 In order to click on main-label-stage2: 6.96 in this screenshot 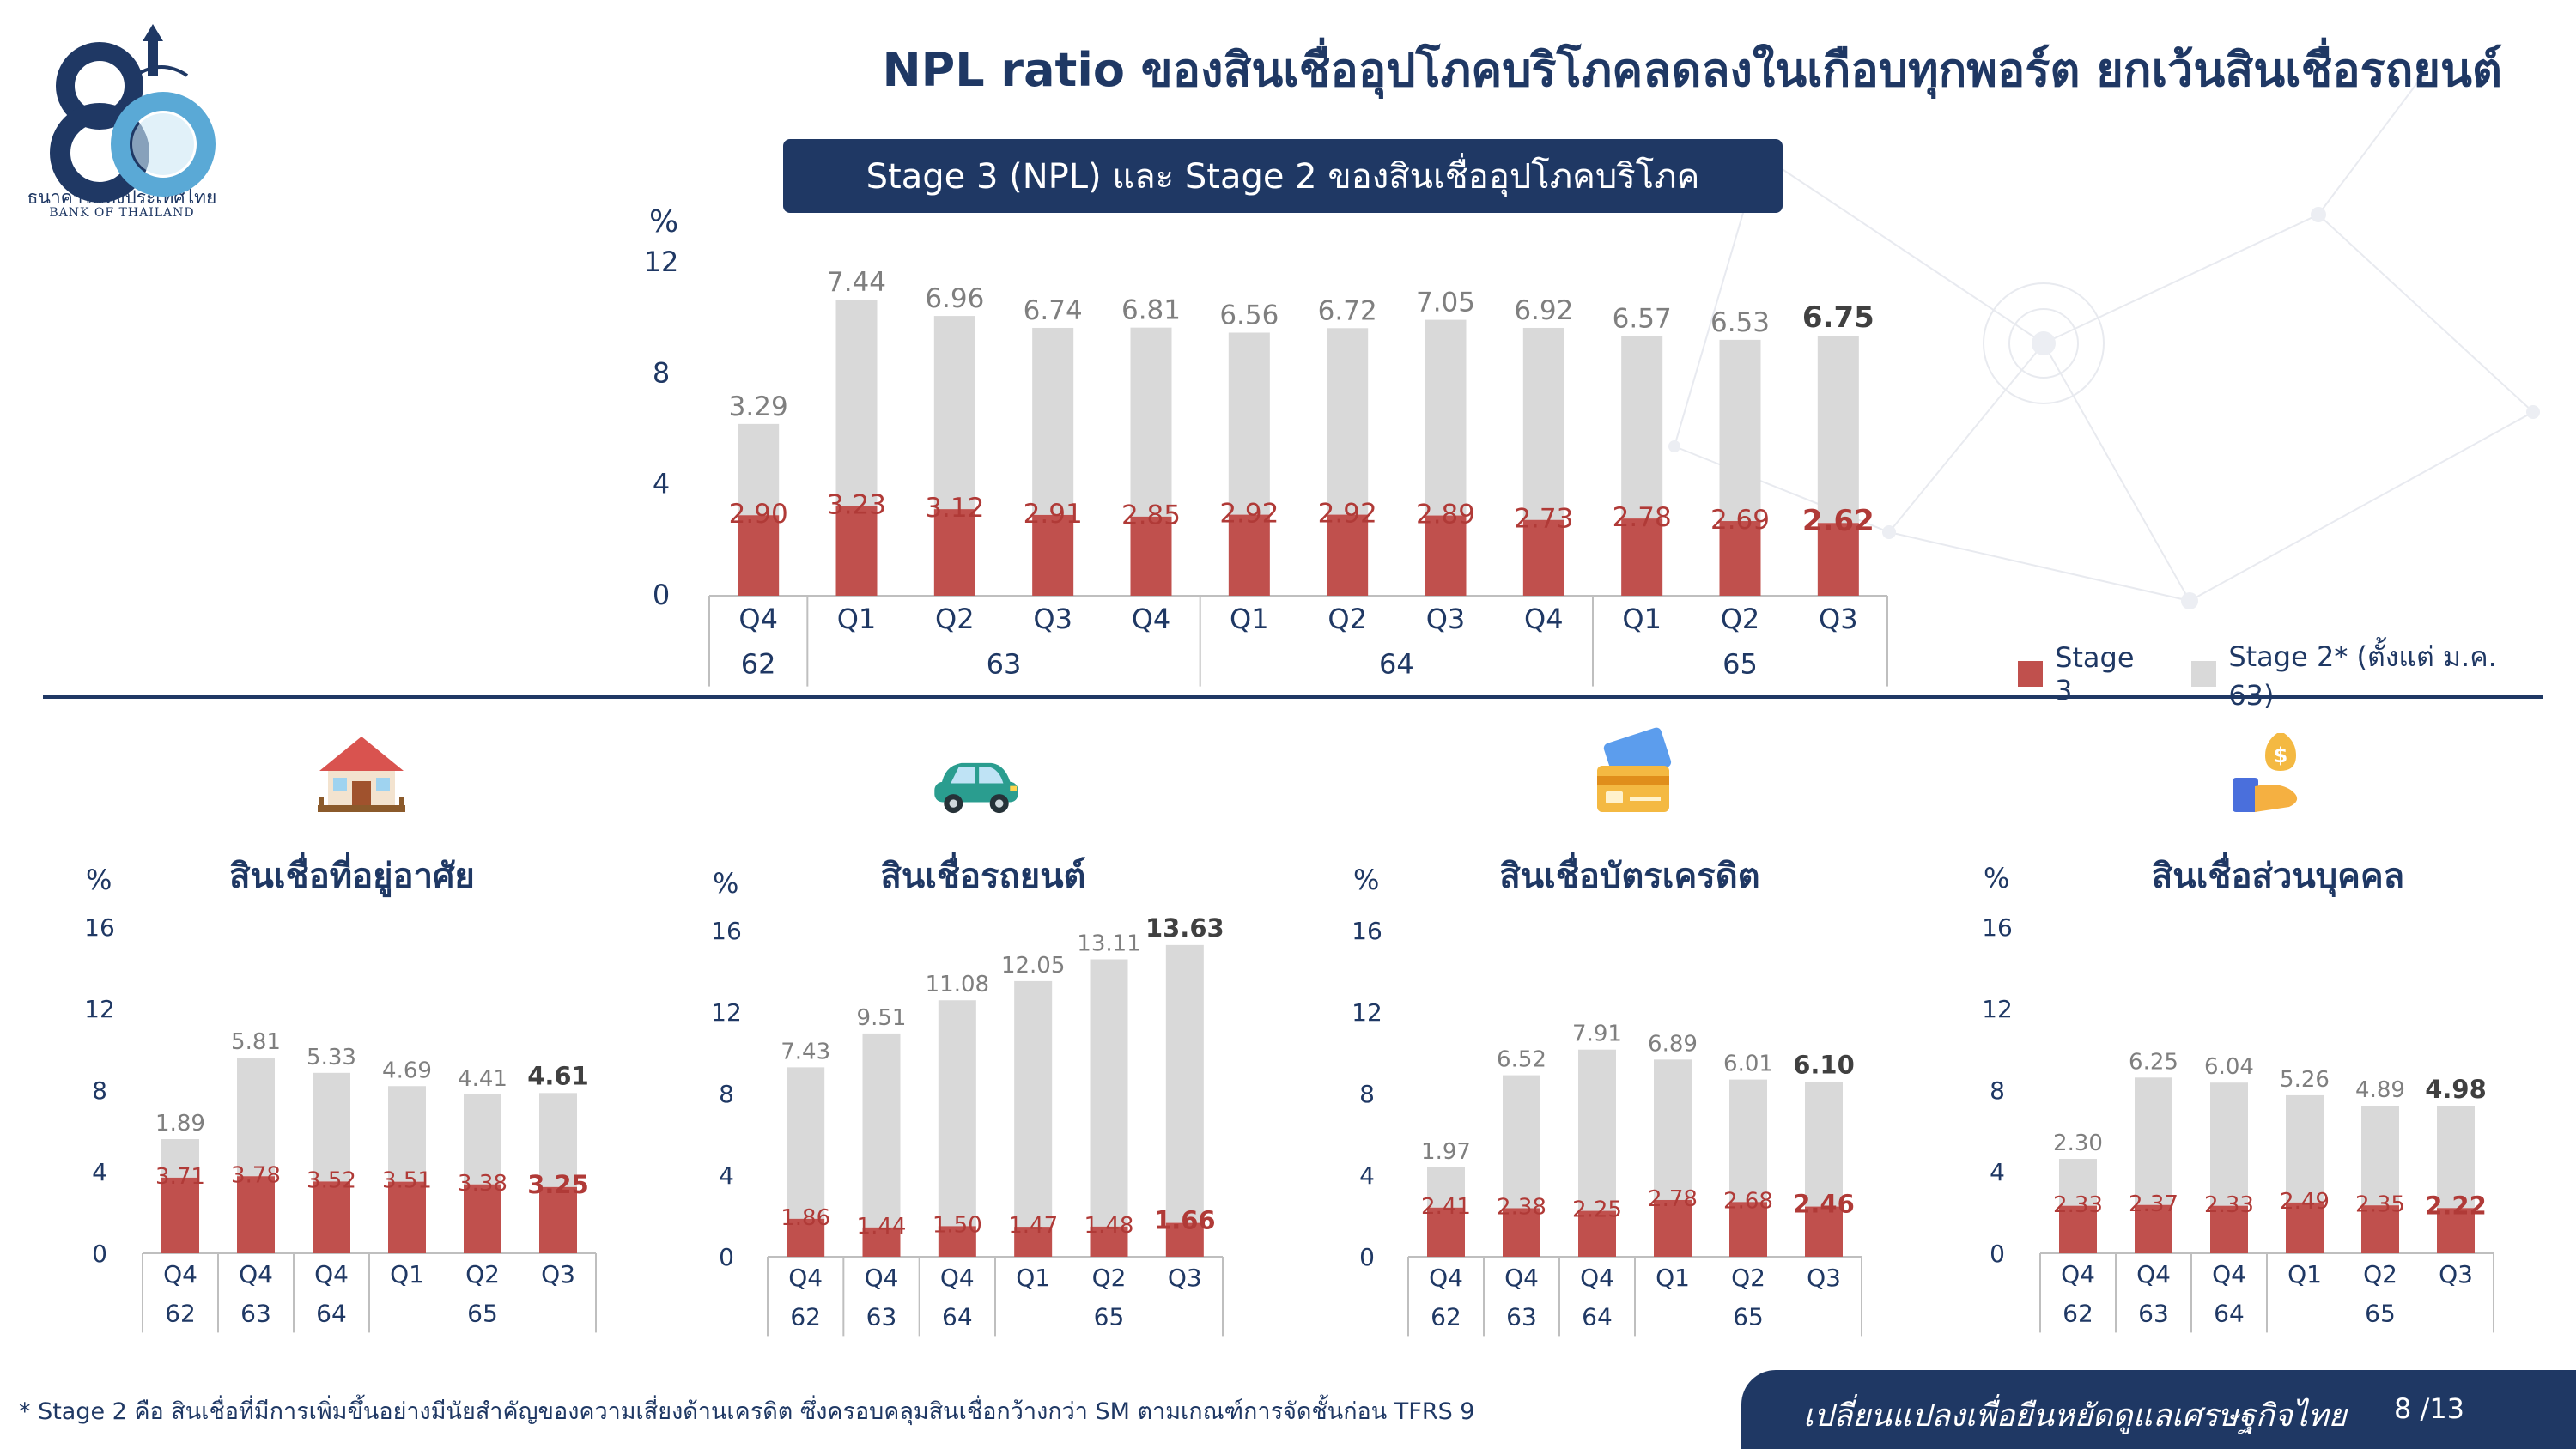, I will do `click(954, 298)`.